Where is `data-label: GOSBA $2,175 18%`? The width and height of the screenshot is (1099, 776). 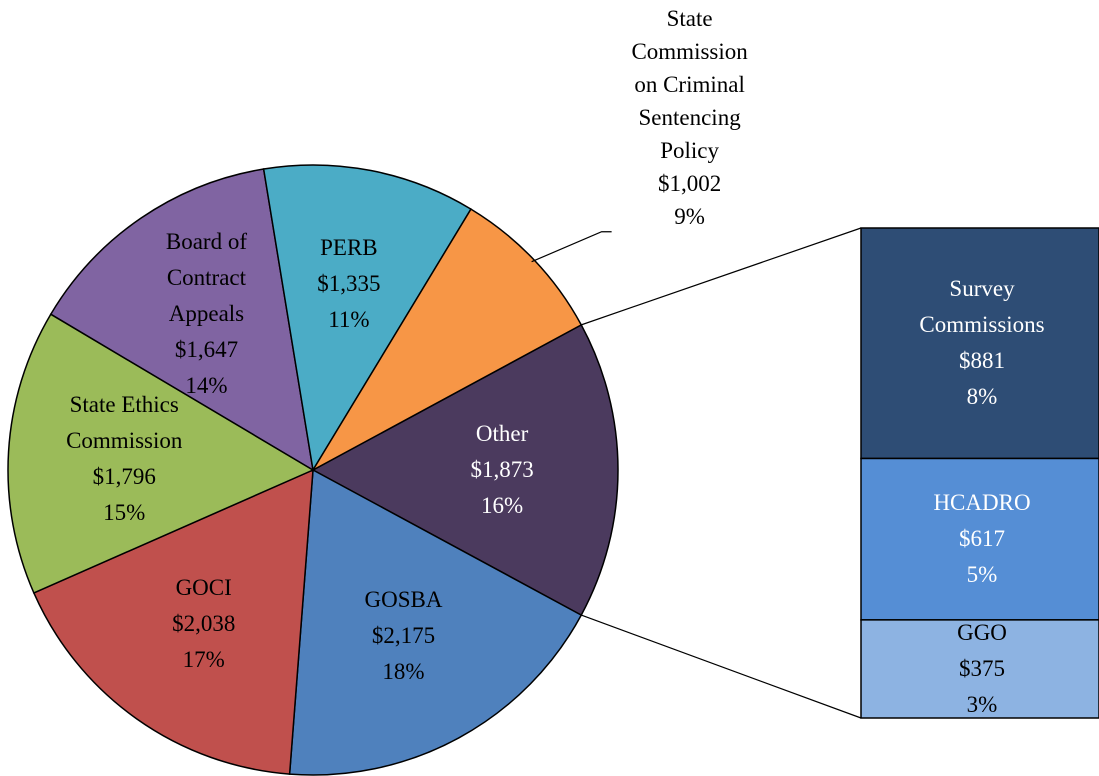
data-label: GOSBA $2,175 18% is located at coordinates (404, 636).